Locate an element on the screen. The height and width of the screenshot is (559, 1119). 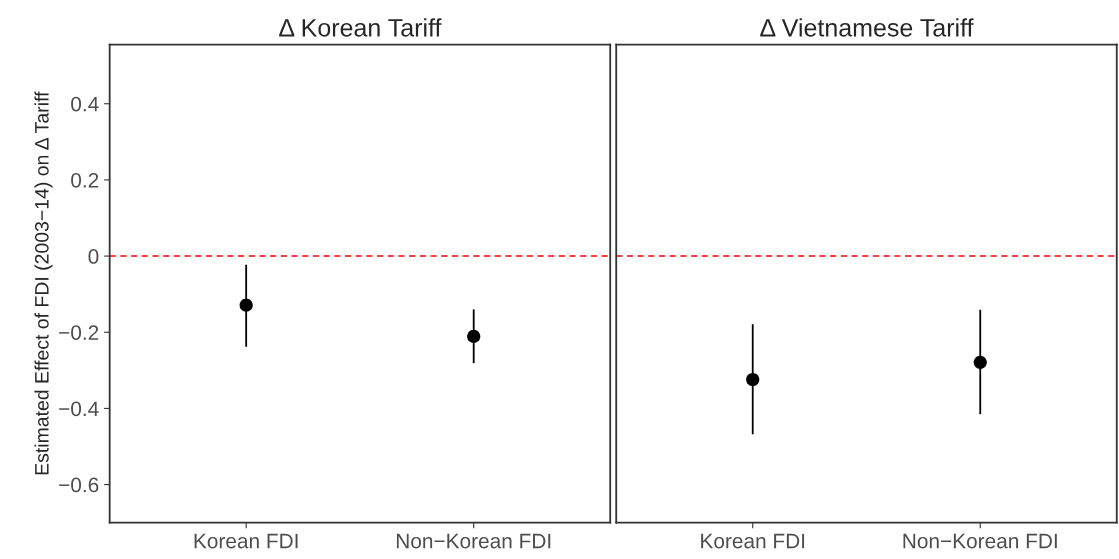
y-tick-label: −0.6 is located at coordinates (79, 485).